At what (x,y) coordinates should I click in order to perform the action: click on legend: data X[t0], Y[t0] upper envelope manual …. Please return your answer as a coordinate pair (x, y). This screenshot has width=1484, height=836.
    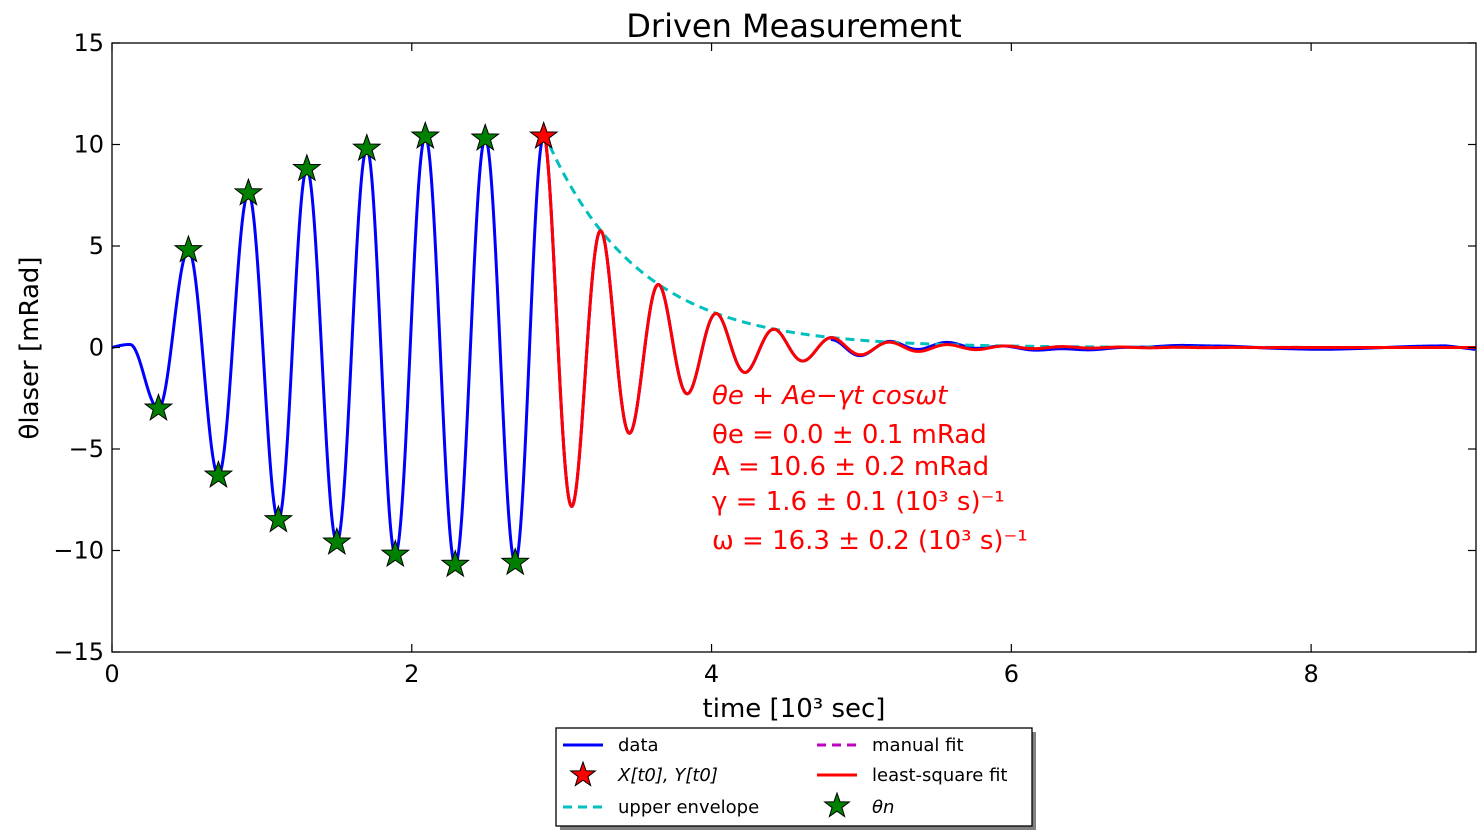
    Looking at the image, I should click on (795, 778).